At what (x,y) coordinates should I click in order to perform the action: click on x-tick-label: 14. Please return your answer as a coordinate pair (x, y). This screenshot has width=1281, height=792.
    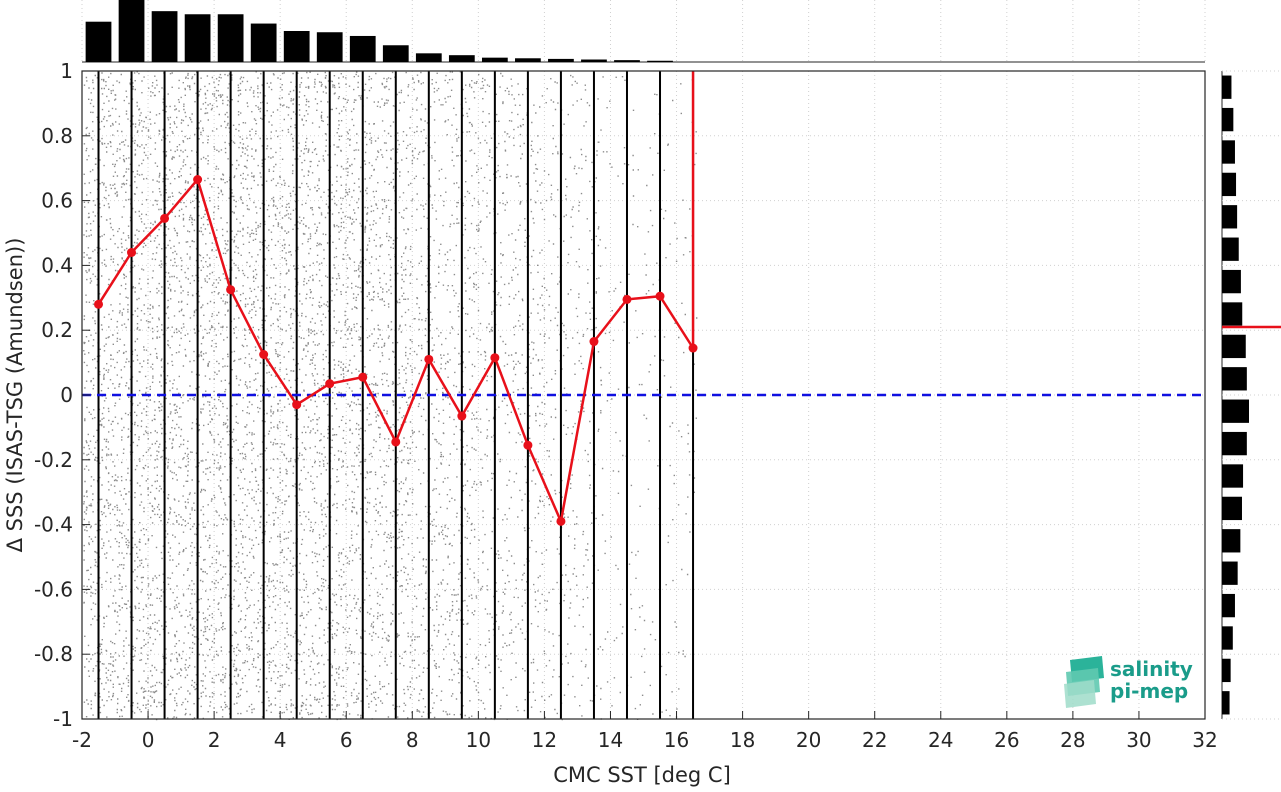
    Looking at the image, I should click on (610, 740).